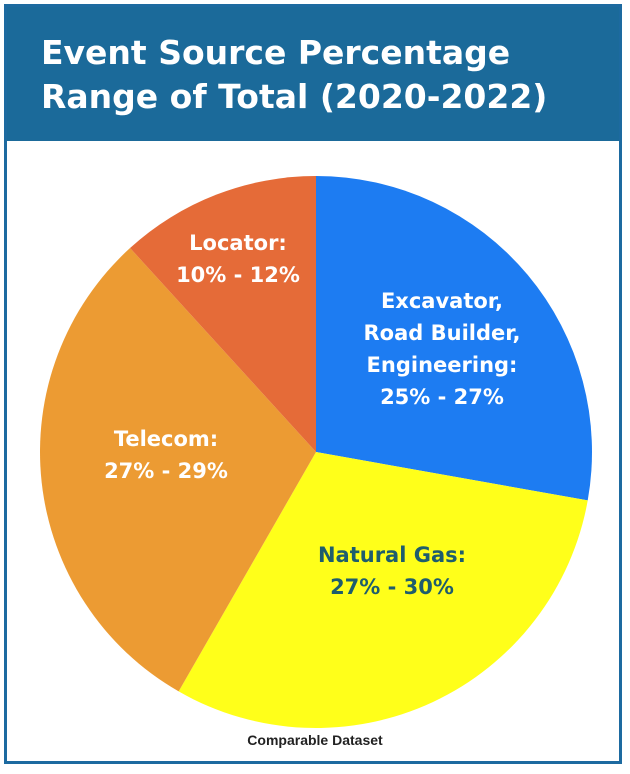  What do you see at coordinates (442, 333) in the screenshot?
I see `slice-label: Road Builder,` at bounding box center [442, 333].